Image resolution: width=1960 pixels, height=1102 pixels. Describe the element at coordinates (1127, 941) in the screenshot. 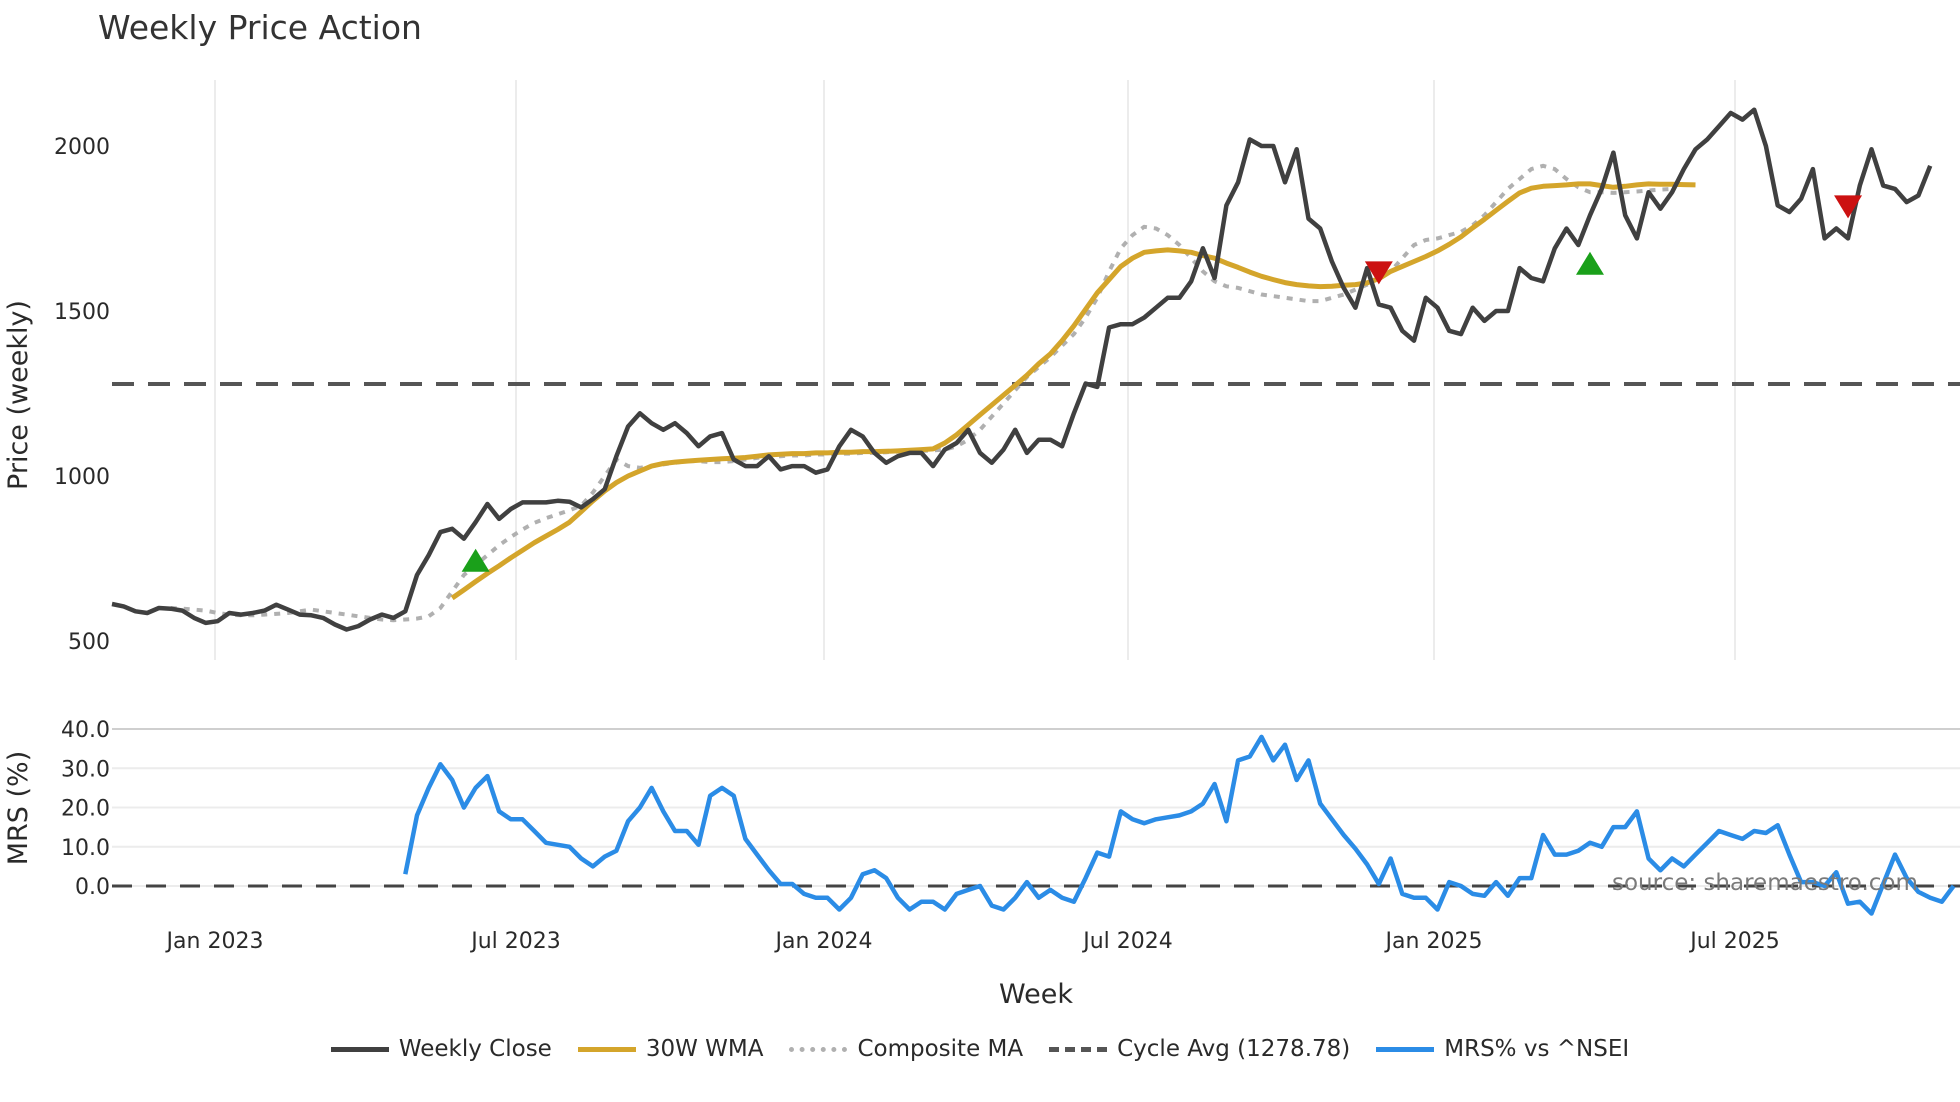

I see `x-tick-label: Jul 2024` at that location.